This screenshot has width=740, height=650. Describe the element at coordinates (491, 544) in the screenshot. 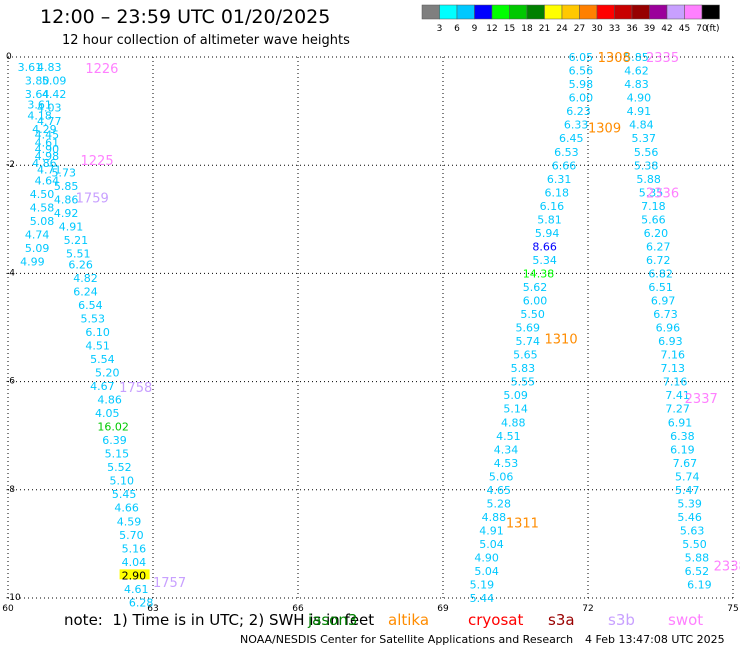

I see `data-point-label: 5.04` at that location.